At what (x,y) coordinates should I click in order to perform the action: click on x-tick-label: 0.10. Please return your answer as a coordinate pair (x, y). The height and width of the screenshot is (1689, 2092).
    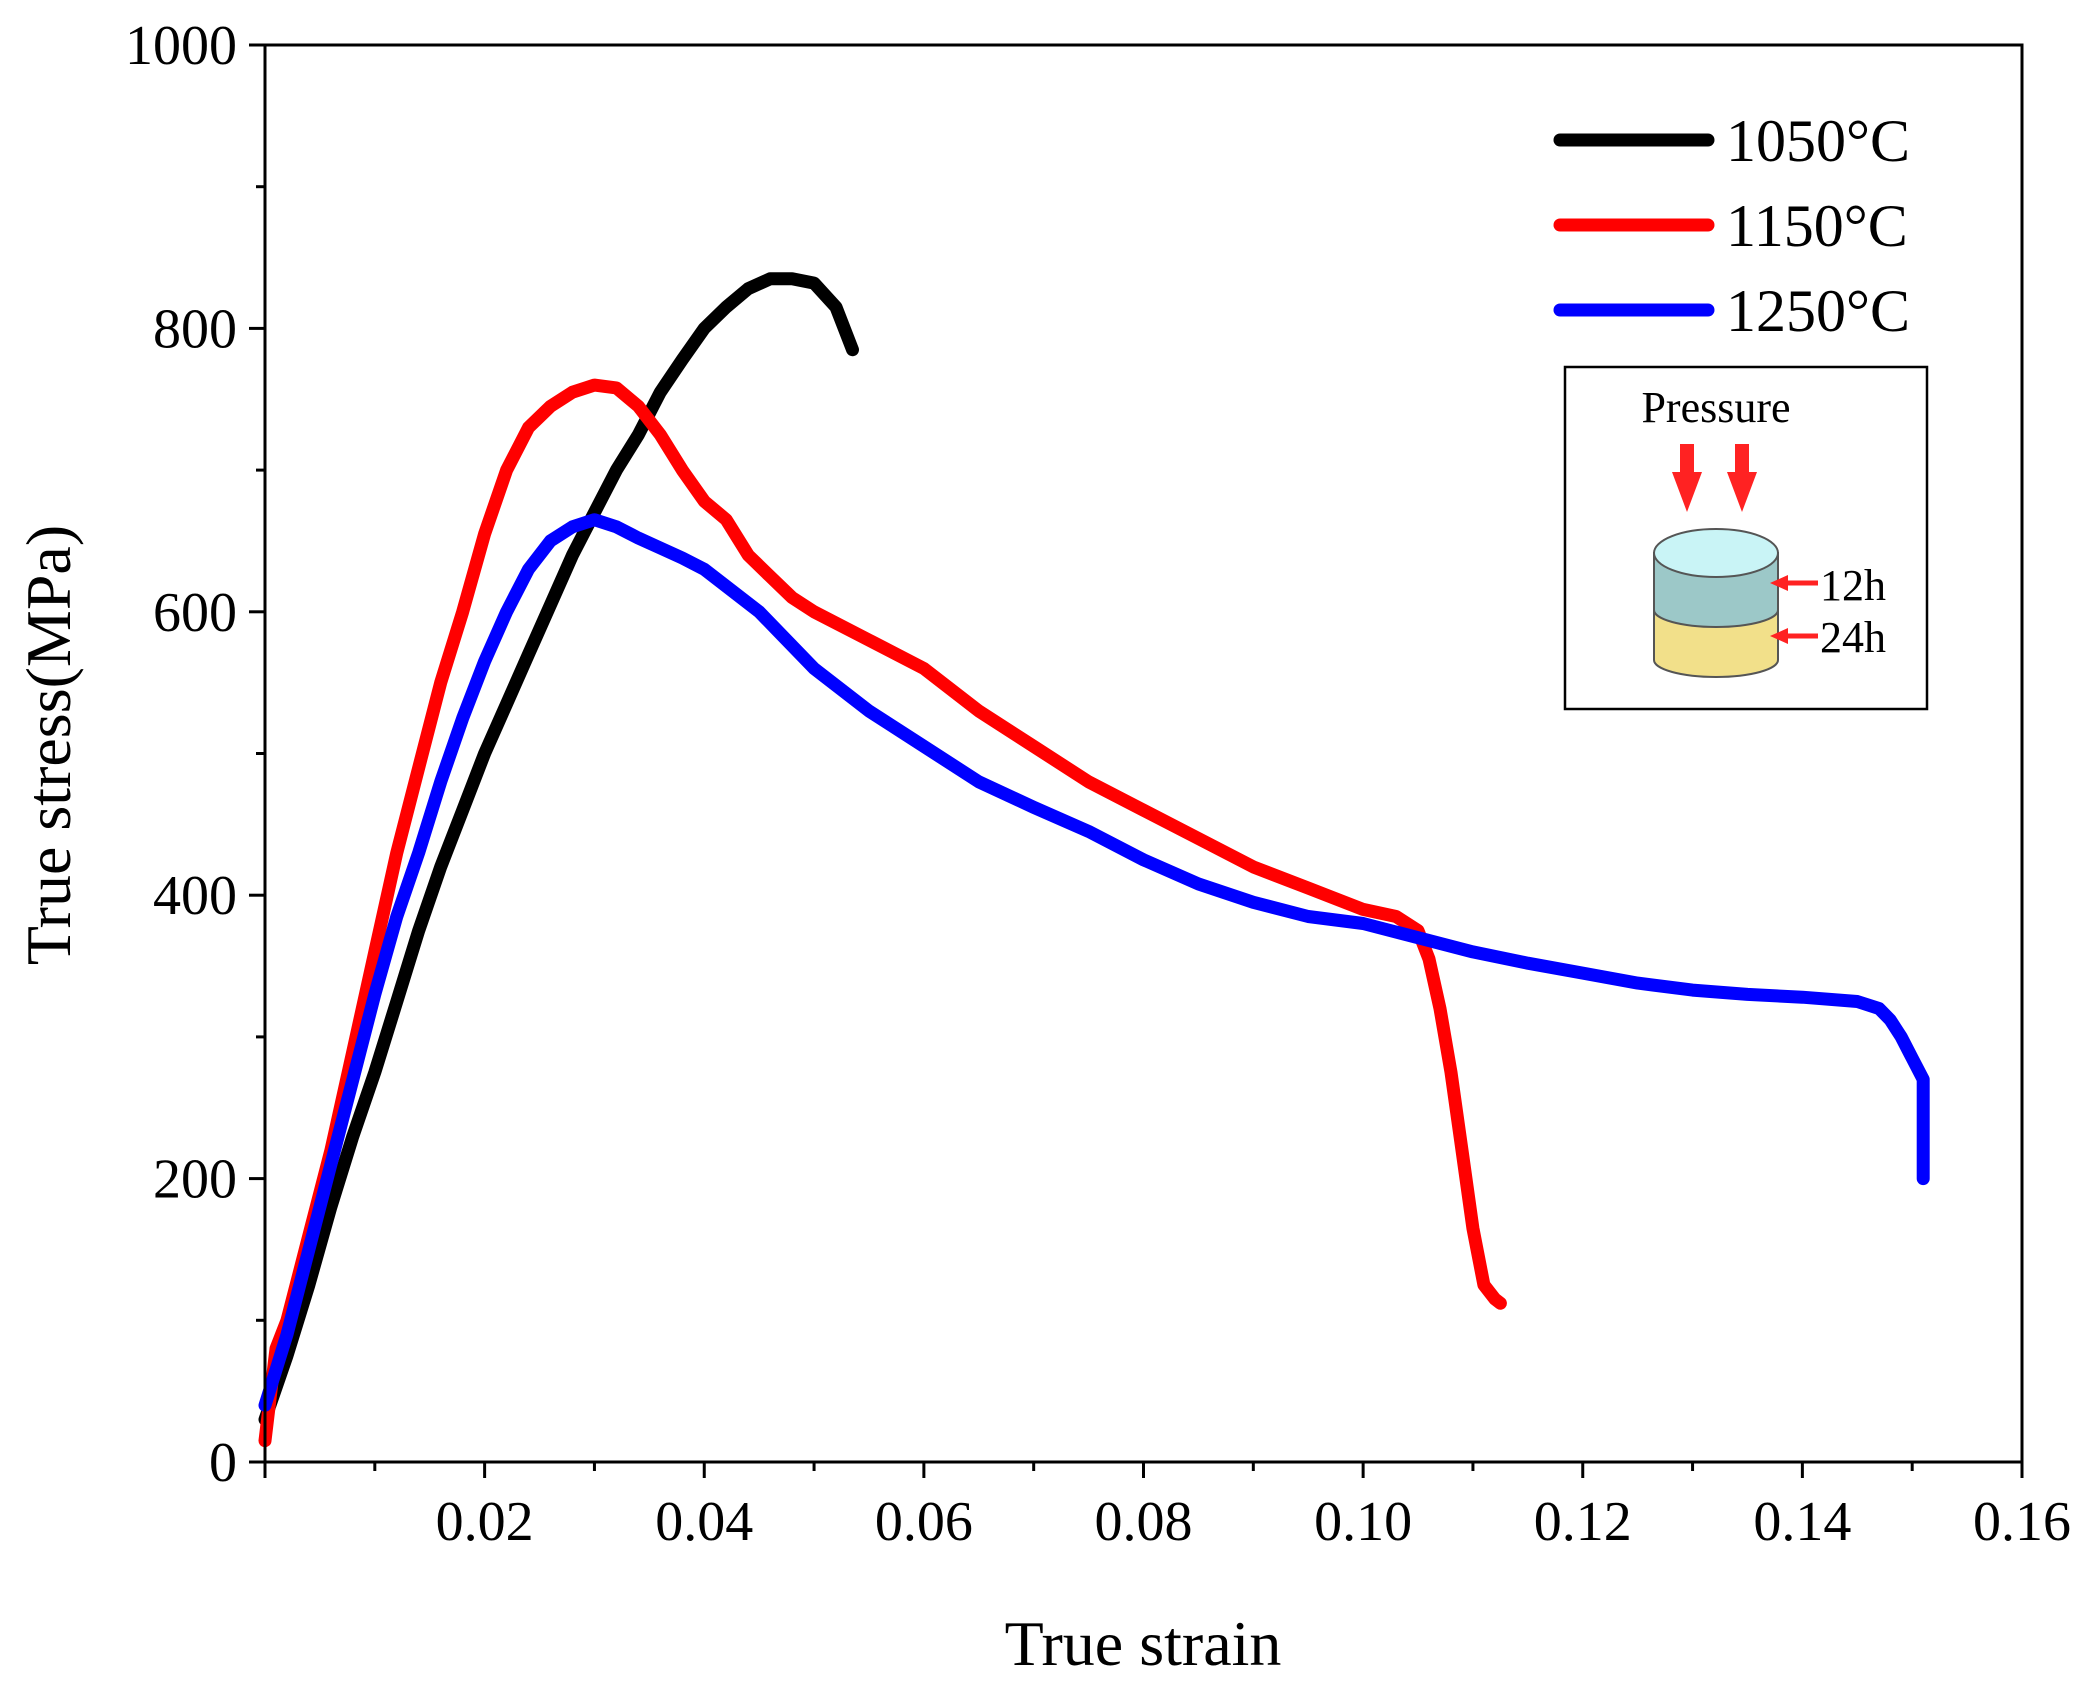
    Looking at the image, I should click on (1363, 1522).